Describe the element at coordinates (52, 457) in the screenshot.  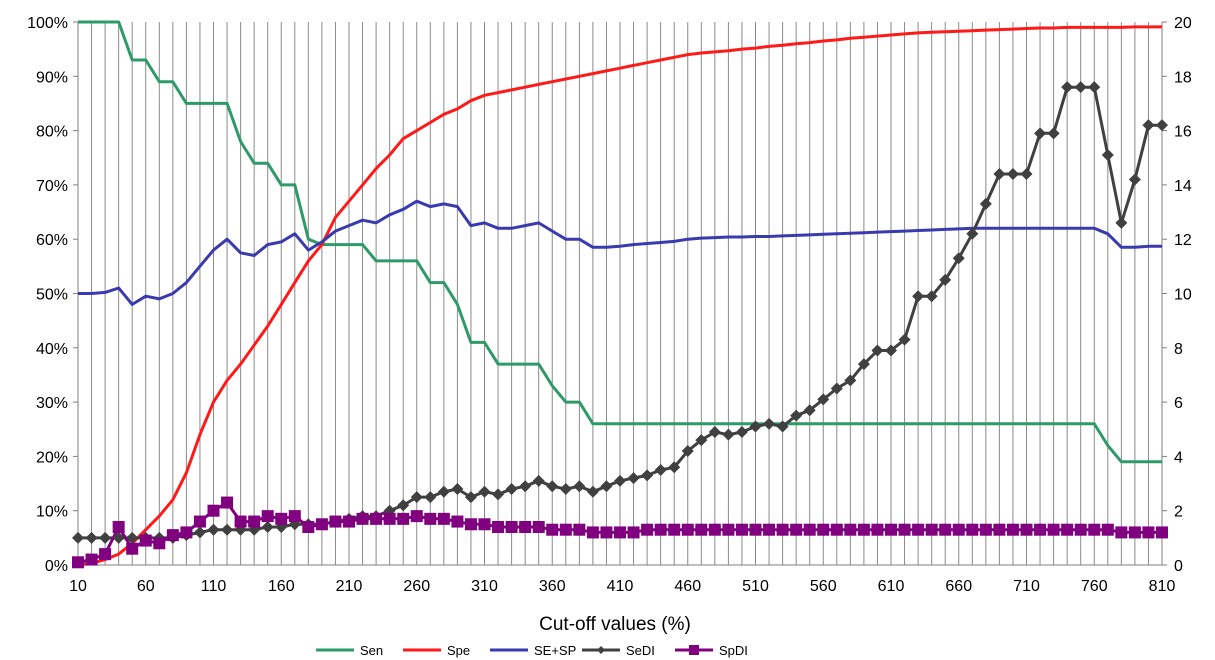
I see `y-left-tick-label: 20%` at that location.